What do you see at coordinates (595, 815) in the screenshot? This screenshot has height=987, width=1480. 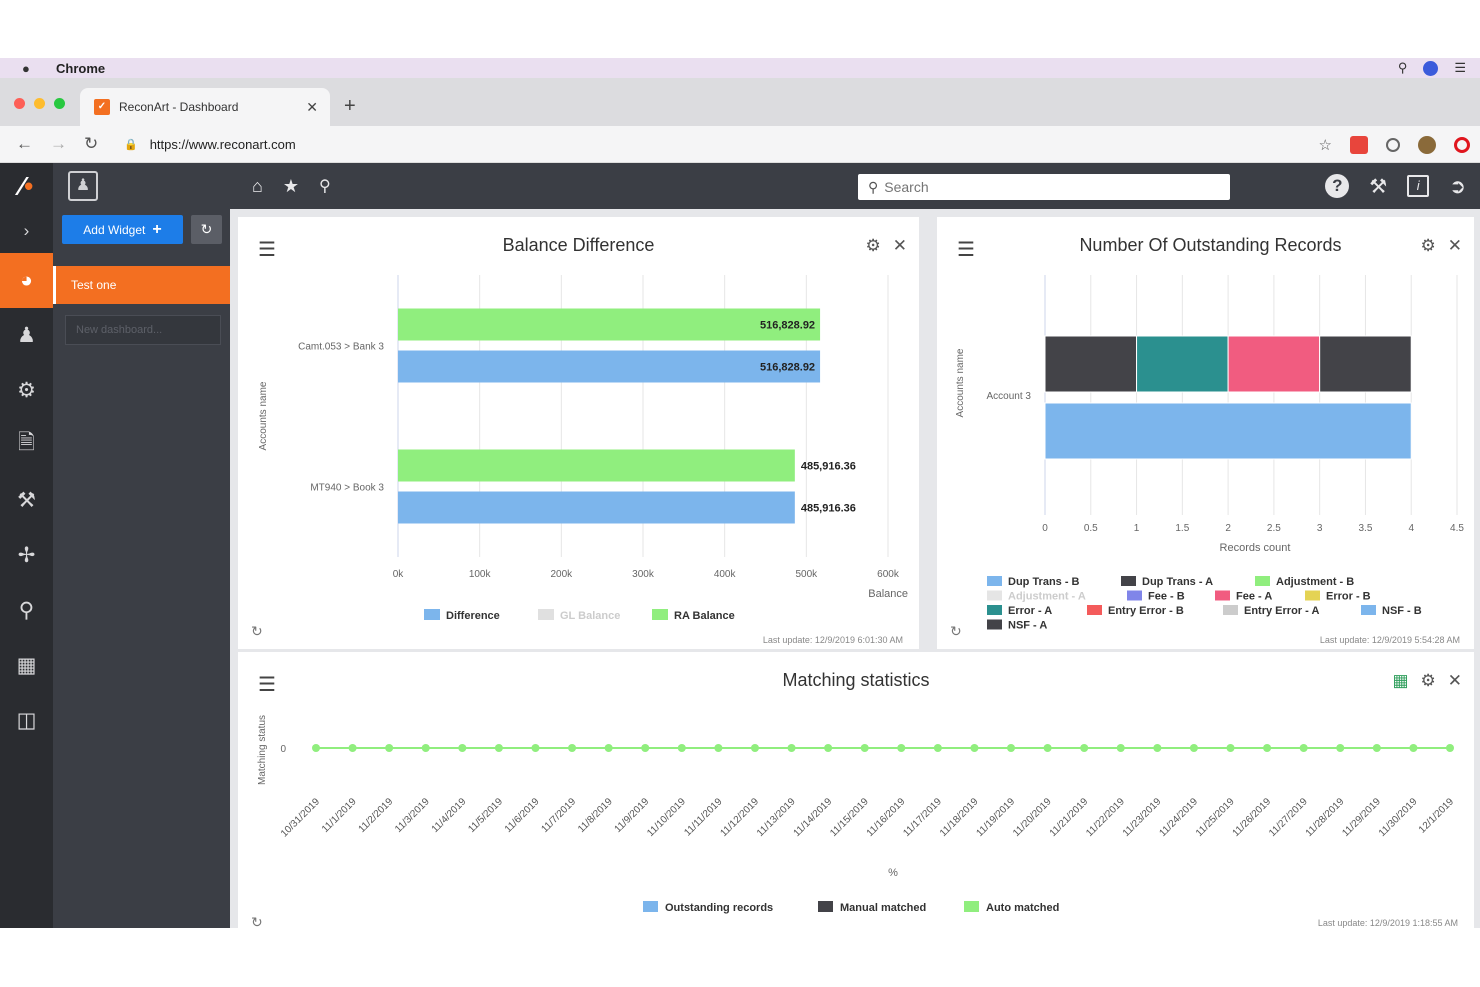 I see `x-tick-label: 11/8/2019` at bounding box center [595, 815].